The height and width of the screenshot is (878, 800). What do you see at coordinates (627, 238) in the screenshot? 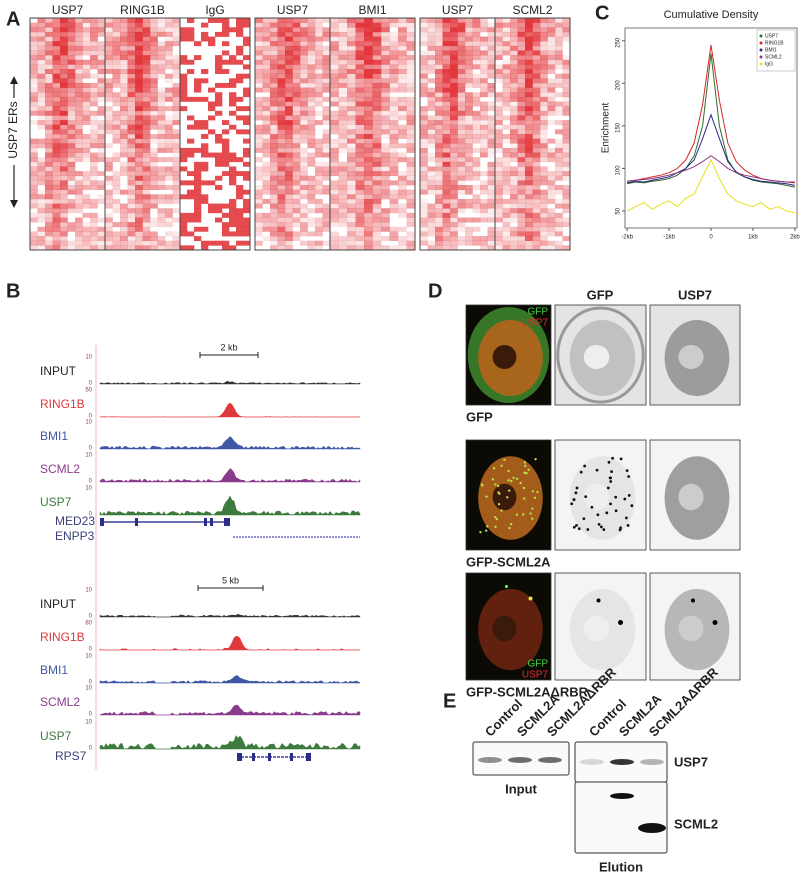
I see `x-tick-label: -2kb` at bounding box center [627, 238].